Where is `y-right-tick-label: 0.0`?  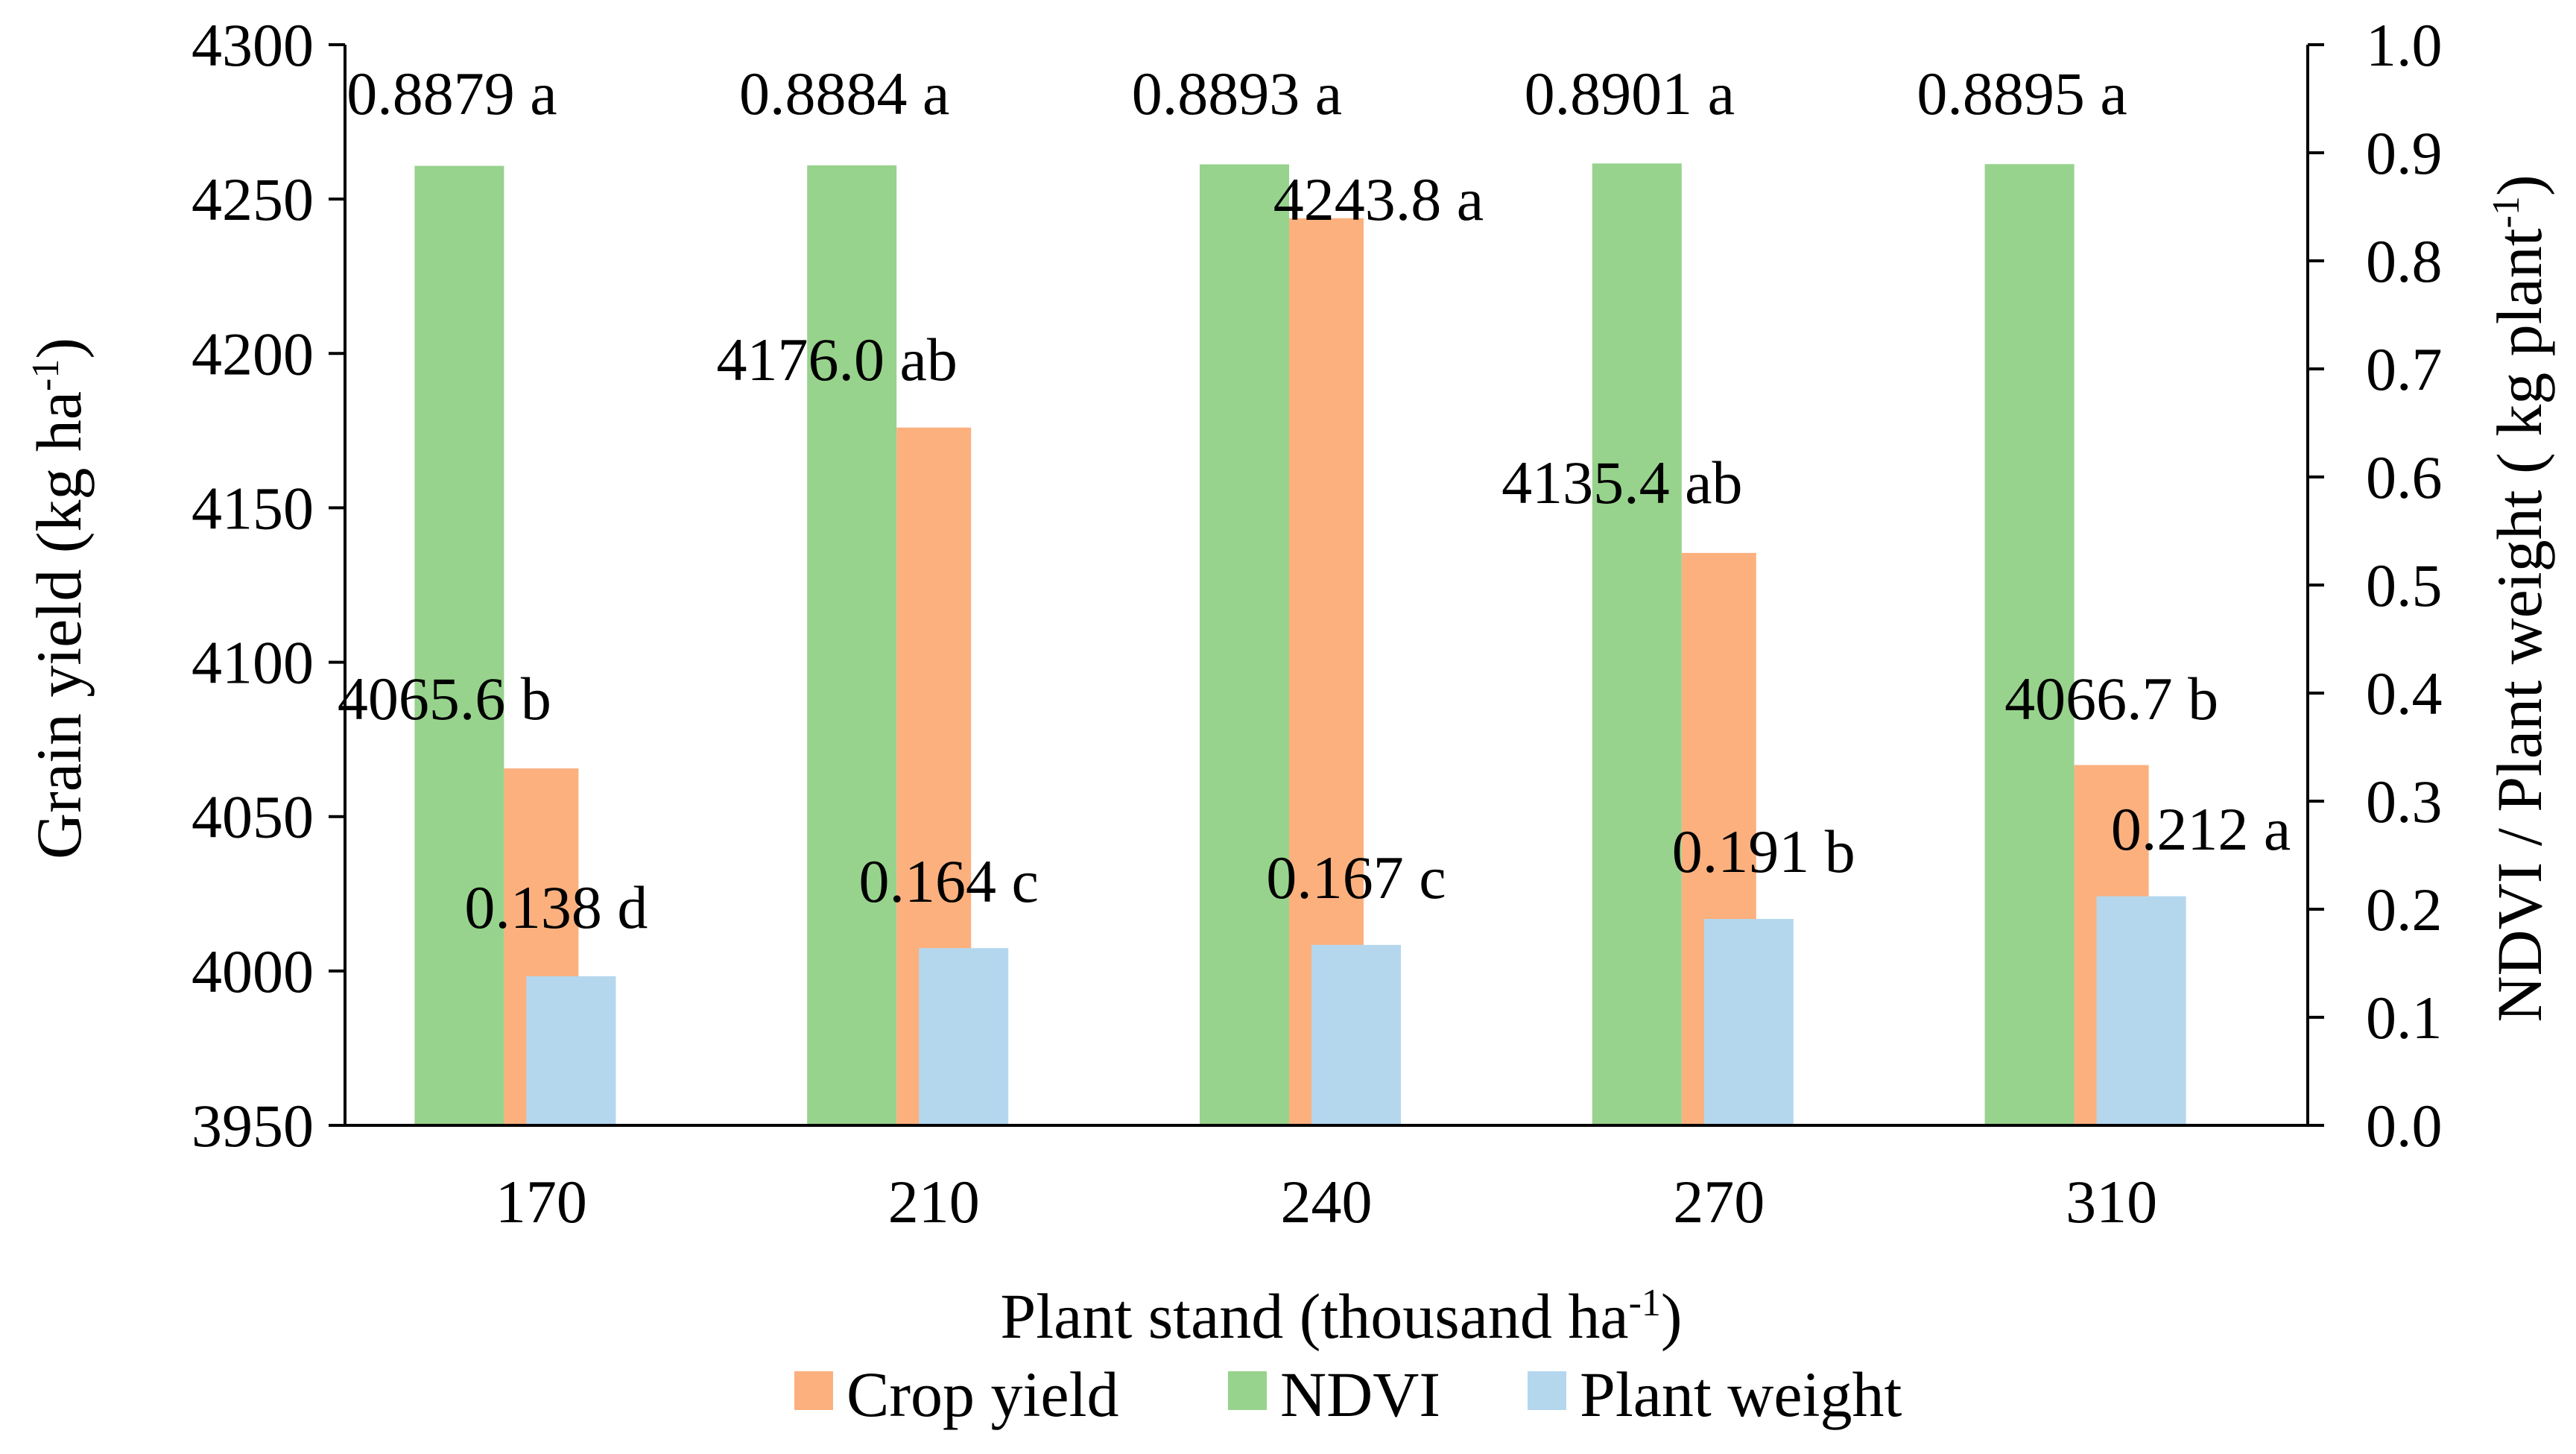
y-right-tick-label: 0.0 is located at coordinates (2404, 1126).